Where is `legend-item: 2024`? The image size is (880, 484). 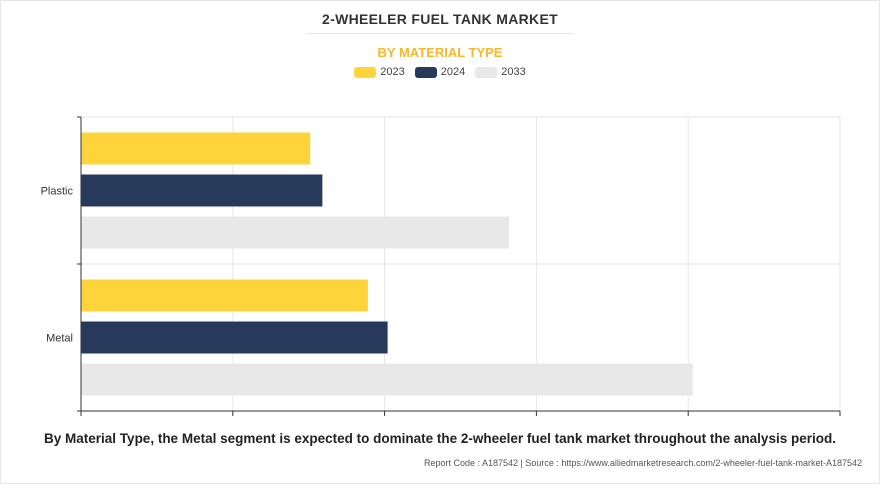 legend-item: 2024 is located at coordinates (440, 72).